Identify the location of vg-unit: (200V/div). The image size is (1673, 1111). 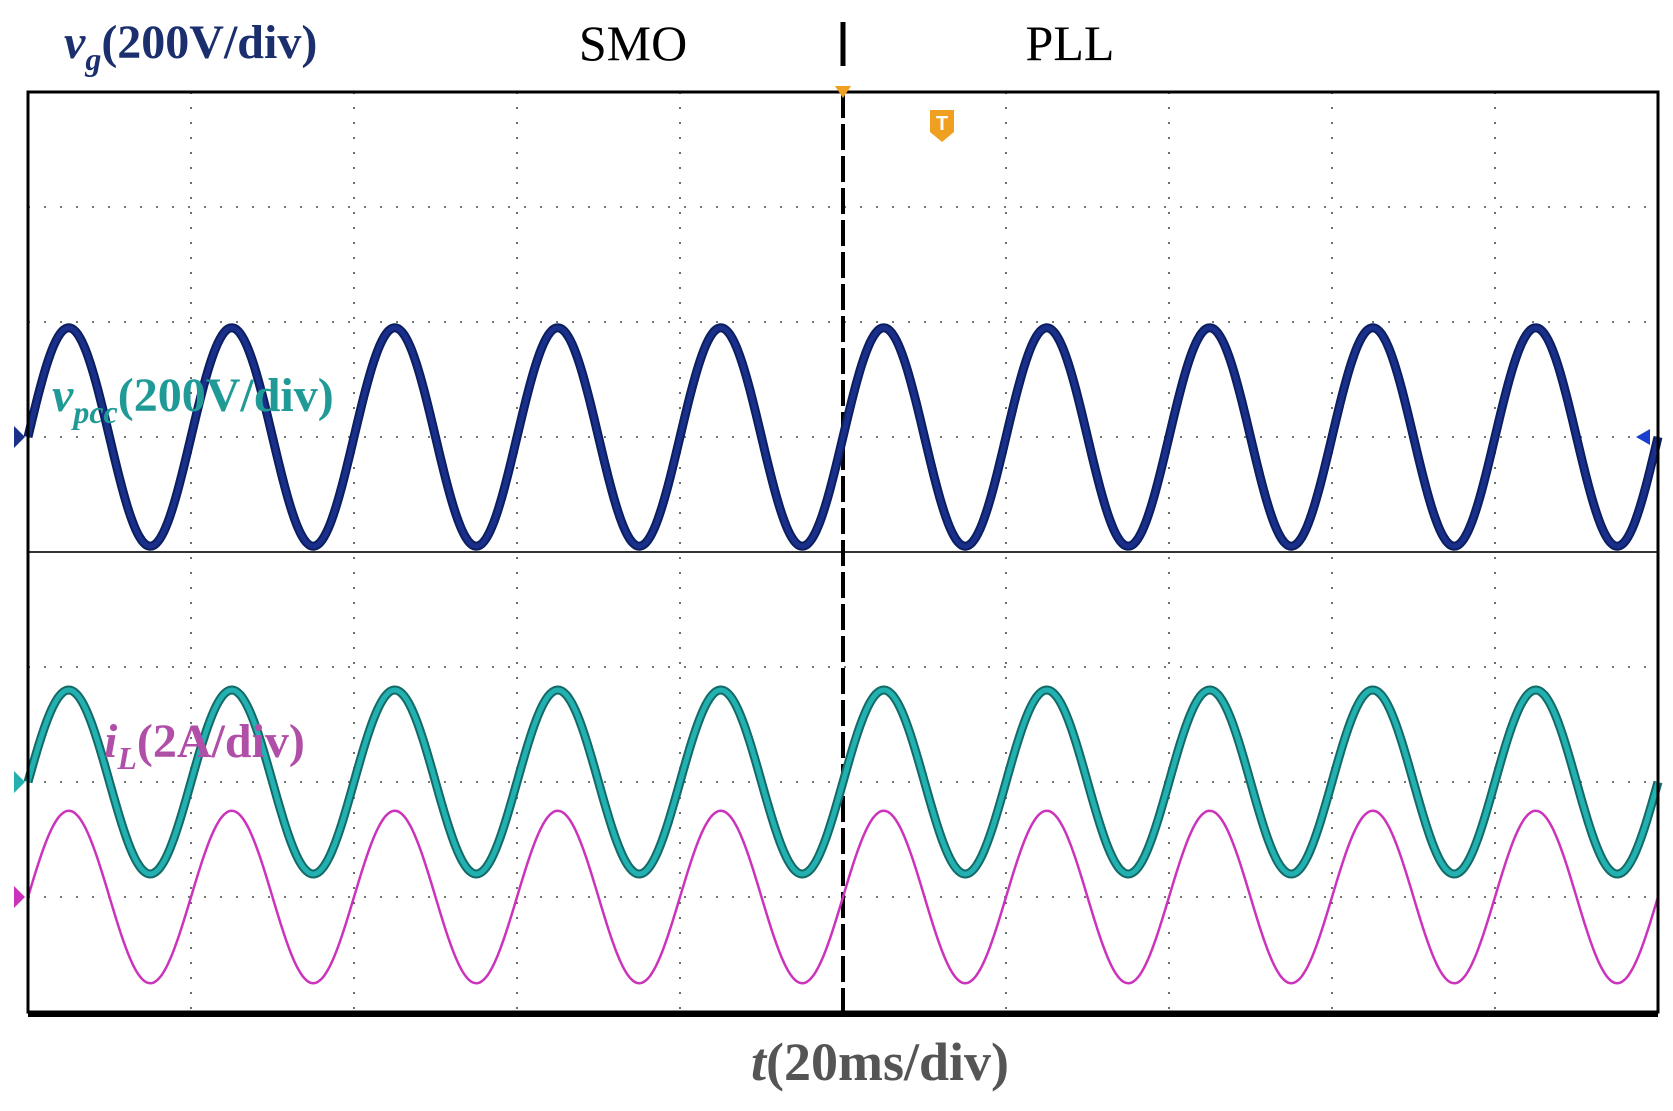
(209, 42).